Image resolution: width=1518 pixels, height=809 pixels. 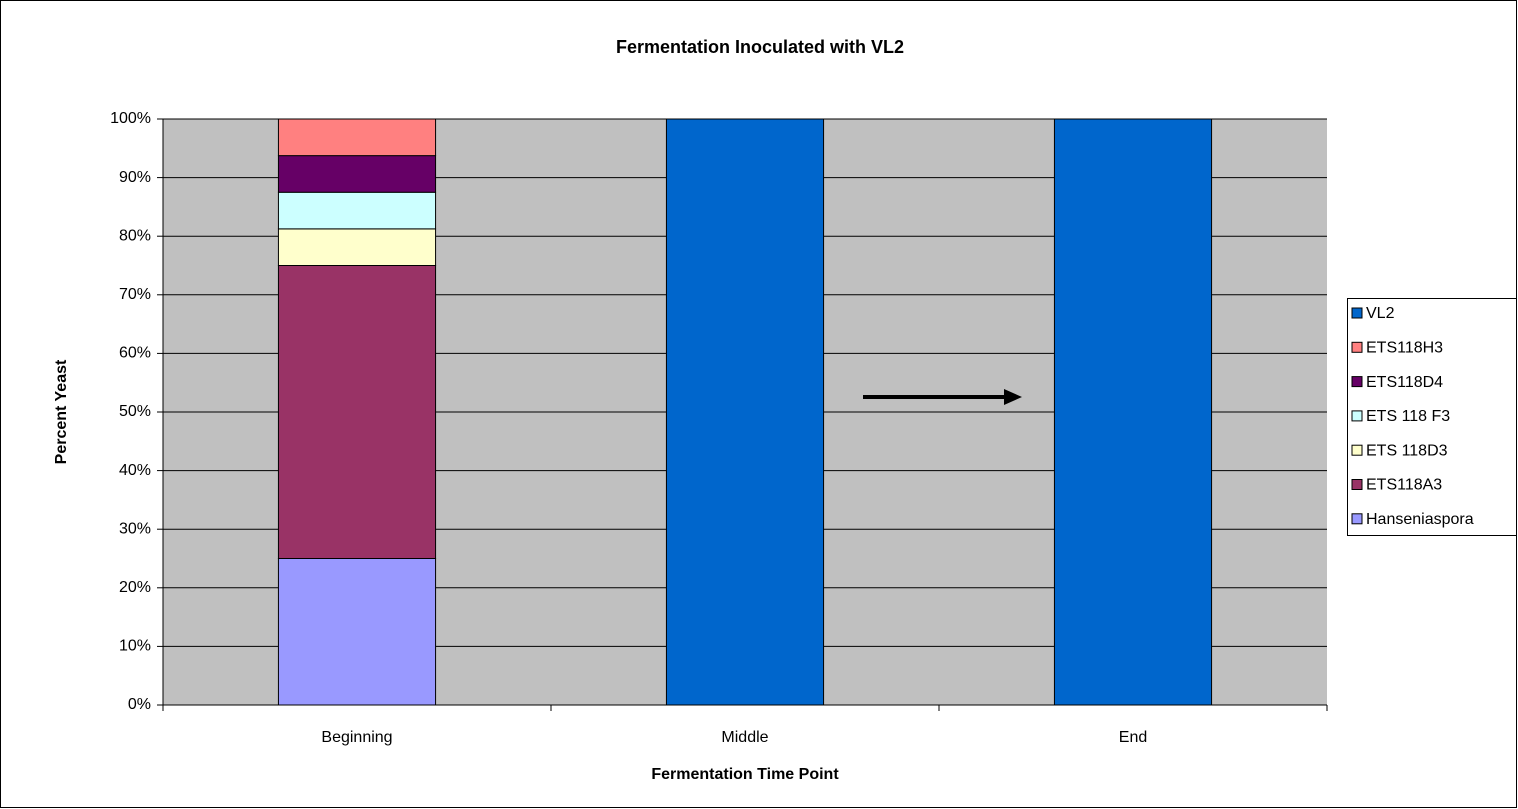 What do you see at coordinates (1404, 348) in the screenshot?
I see `legend-label: ETS118H3` at bounding box center [1404, 348].